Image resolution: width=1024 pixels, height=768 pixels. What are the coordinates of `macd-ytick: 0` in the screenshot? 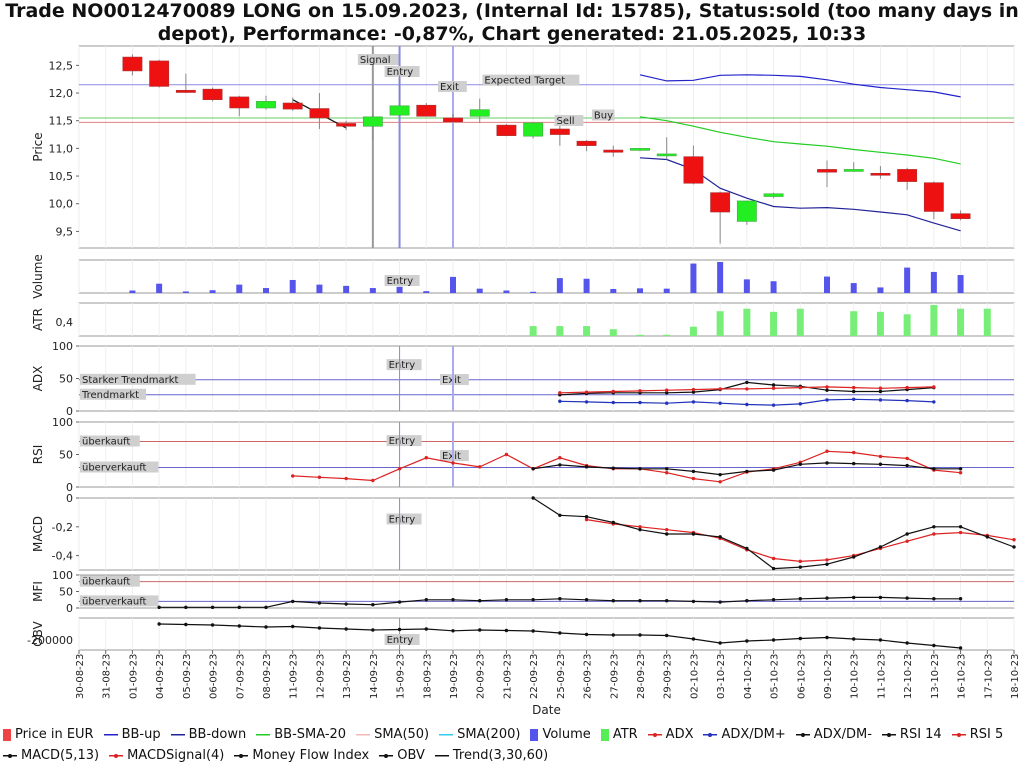 It's located at (69, 498).